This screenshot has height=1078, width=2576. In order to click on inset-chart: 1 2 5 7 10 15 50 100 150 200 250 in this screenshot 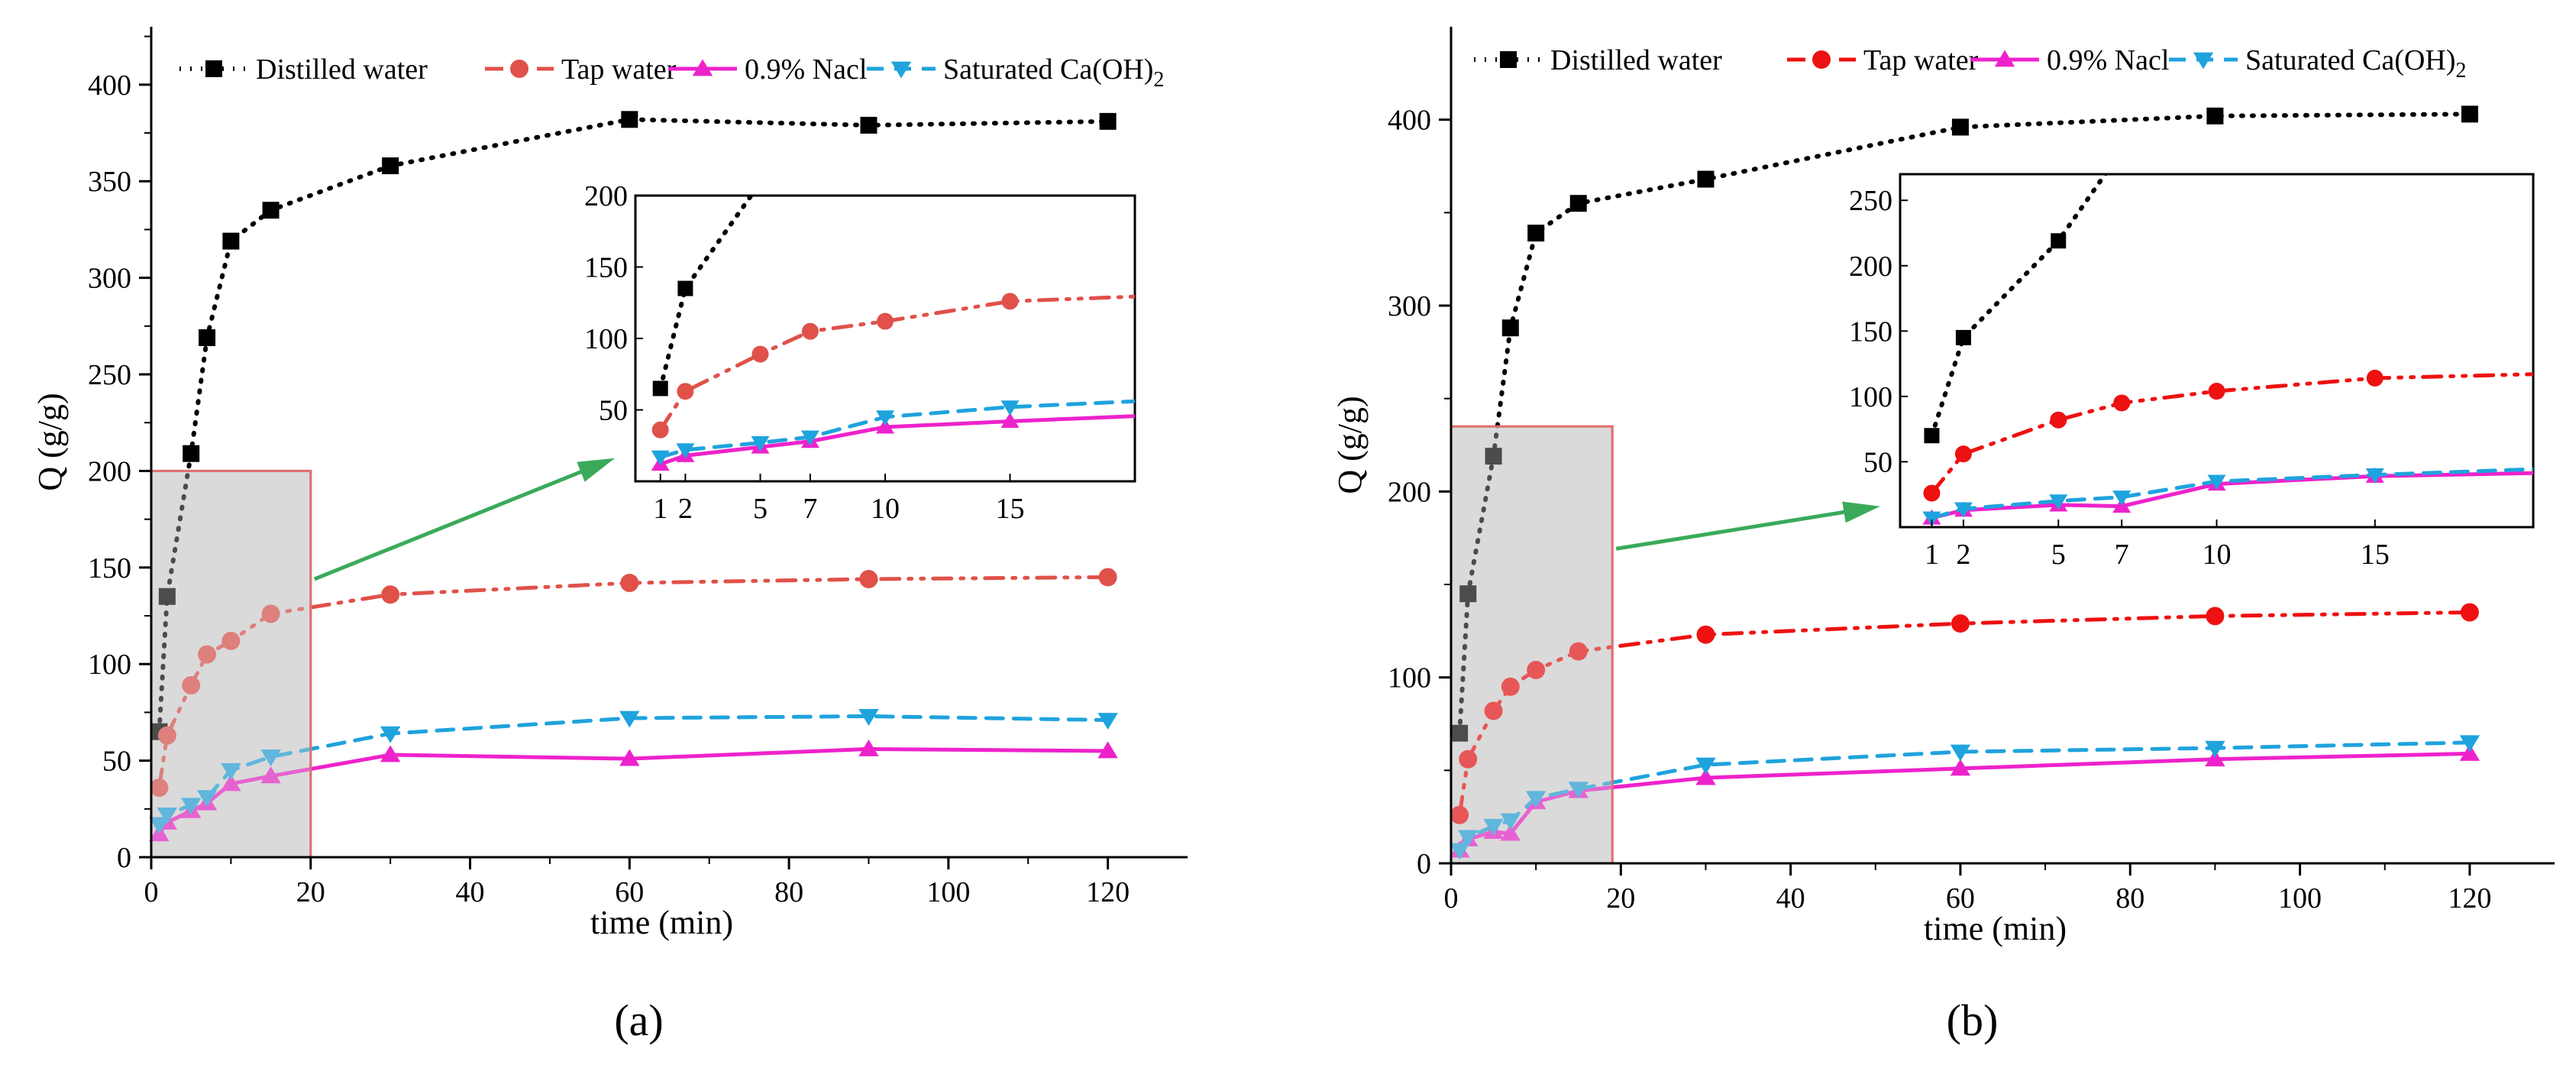, I will do `click(2192, 372)`.